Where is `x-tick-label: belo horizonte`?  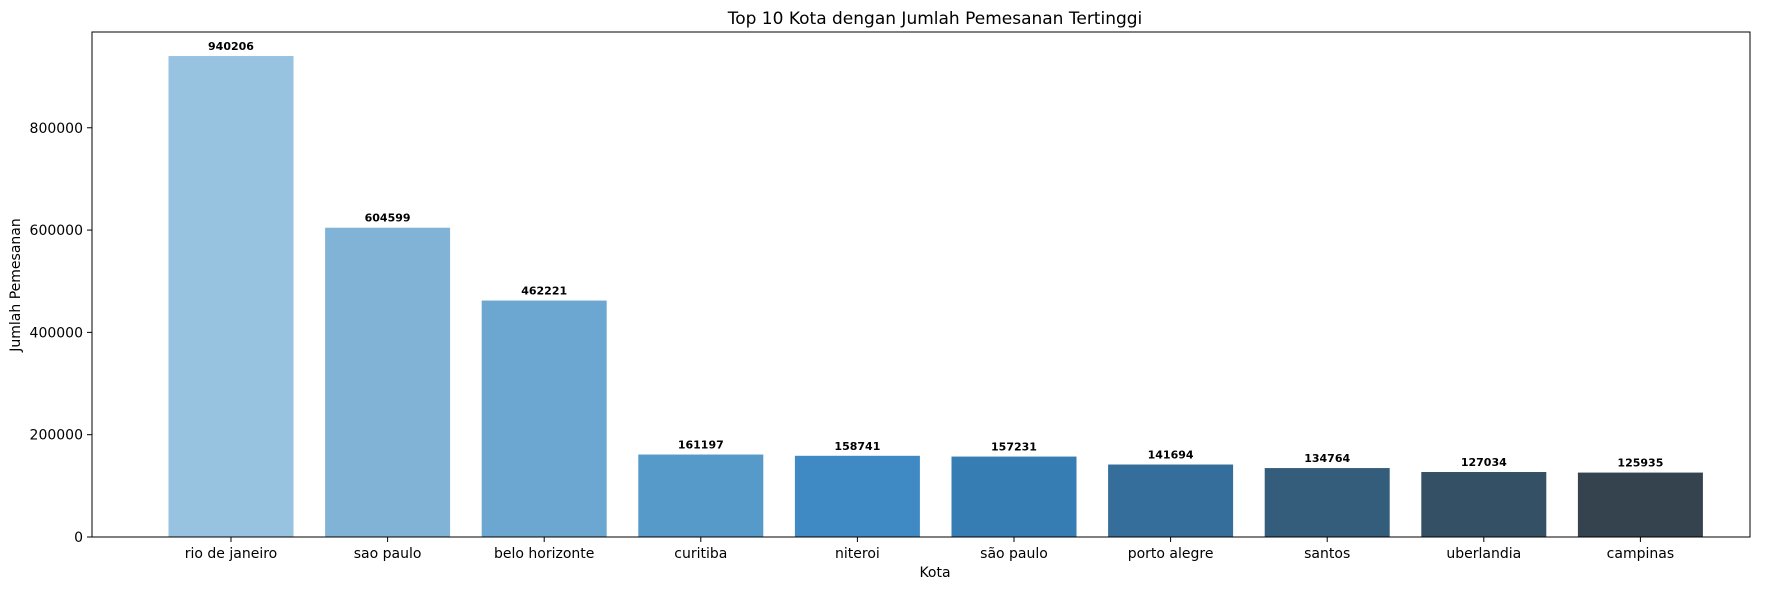 x-tick-label: belo horizonte is located at coordinates (544, 554).